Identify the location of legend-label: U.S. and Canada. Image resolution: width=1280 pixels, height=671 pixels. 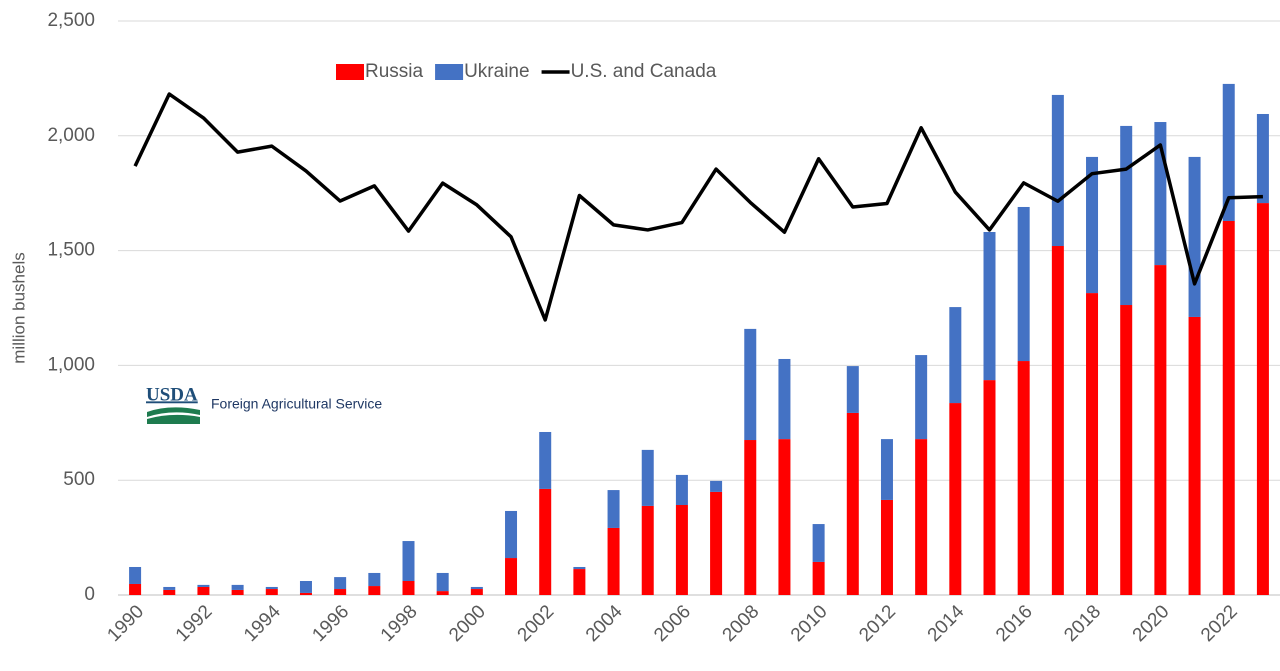
(644, 71).